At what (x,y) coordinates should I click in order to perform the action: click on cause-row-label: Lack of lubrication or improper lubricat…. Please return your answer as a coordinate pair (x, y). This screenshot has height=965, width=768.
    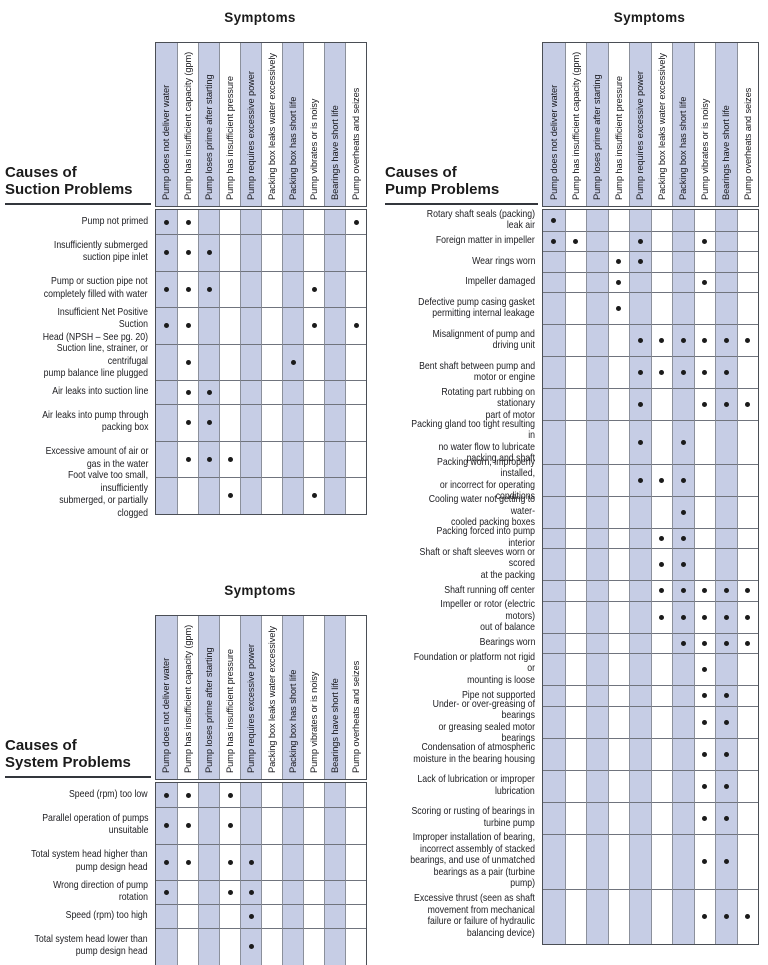
    Looking at the image, I should click on (463, 786).